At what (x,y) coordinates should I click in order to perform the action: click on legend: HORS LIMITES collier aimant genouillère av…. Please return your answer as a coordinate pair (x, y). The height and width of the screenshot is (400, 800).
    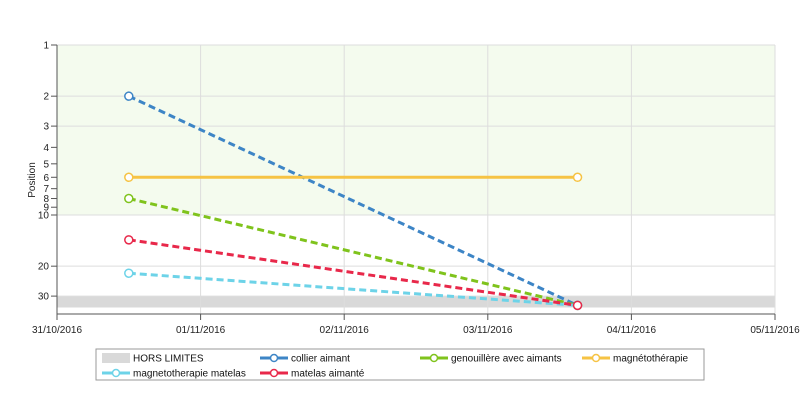
    Looking at the image, I should click on (400, 364).